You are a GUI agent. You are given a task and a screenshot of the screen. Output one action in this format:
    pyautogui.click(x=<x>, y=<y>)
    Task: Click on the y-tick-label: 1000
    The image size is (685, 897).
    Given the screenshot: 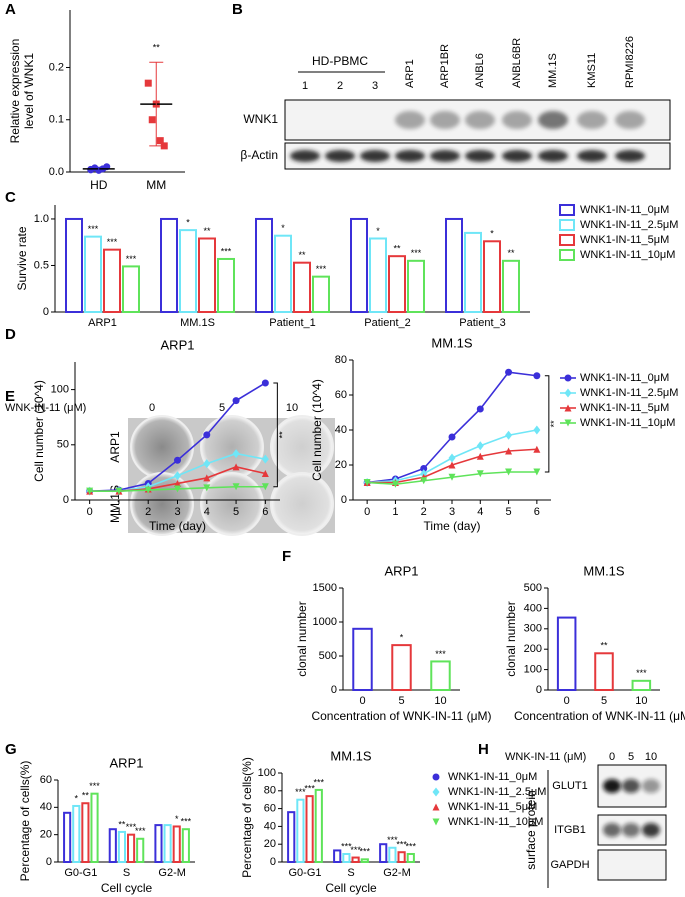 What is the action you would take?
    pyautogui.click(x=325, y=622)
    